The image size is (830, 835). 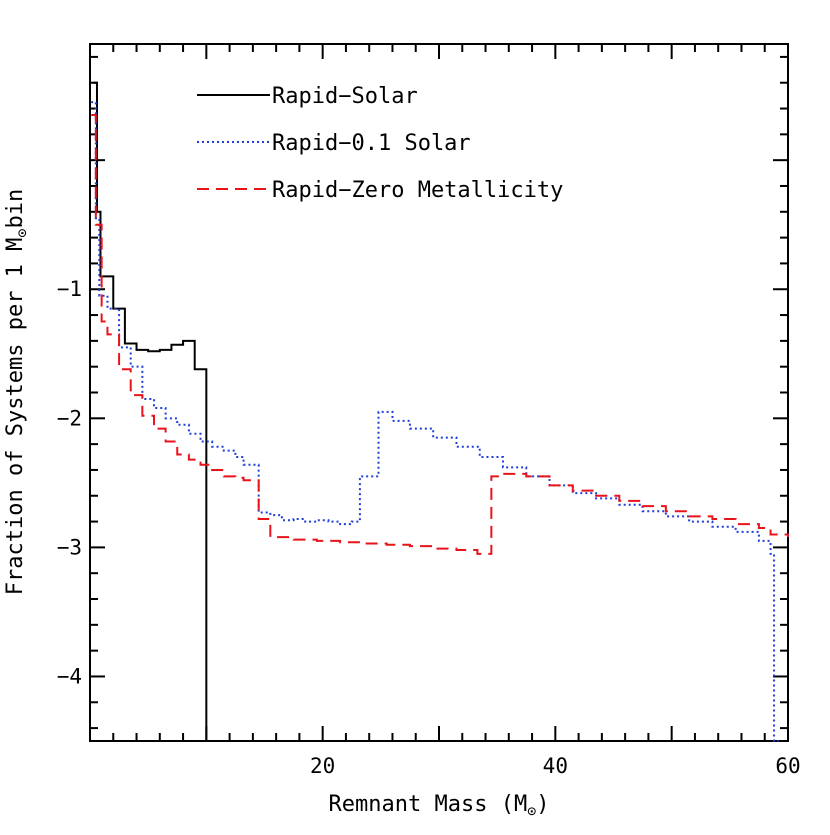 I want to click on sun-symbol: ⊙, so click(x=531, y=811).